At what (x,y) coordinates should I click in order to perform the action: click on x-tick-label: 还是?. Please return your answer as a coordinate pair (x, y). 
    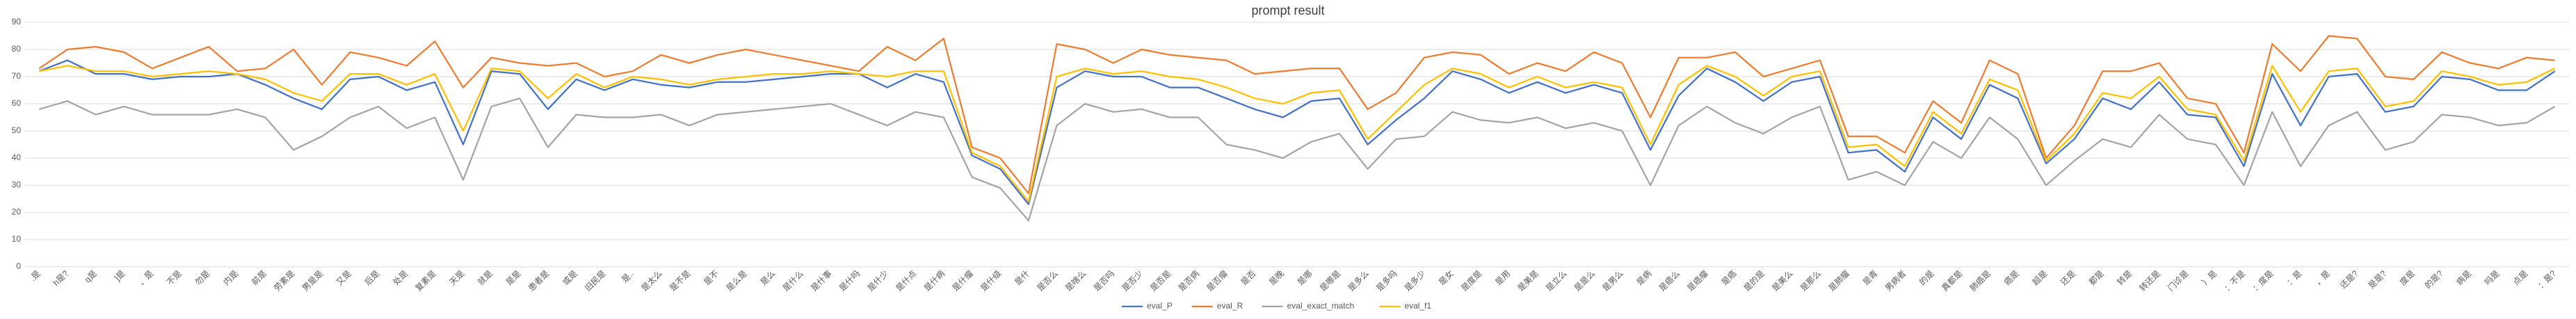
    Looking at the image, I should click on (2349, 279).